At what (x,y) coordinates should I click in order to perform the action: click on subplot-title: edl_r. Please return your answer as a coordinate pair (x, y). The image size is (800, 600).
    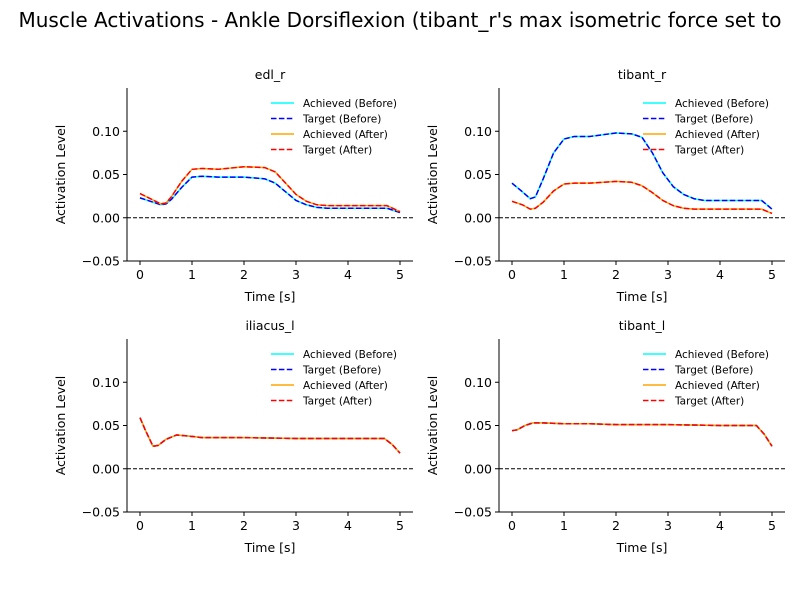
    Looking at the image, I should click on (270, 74).